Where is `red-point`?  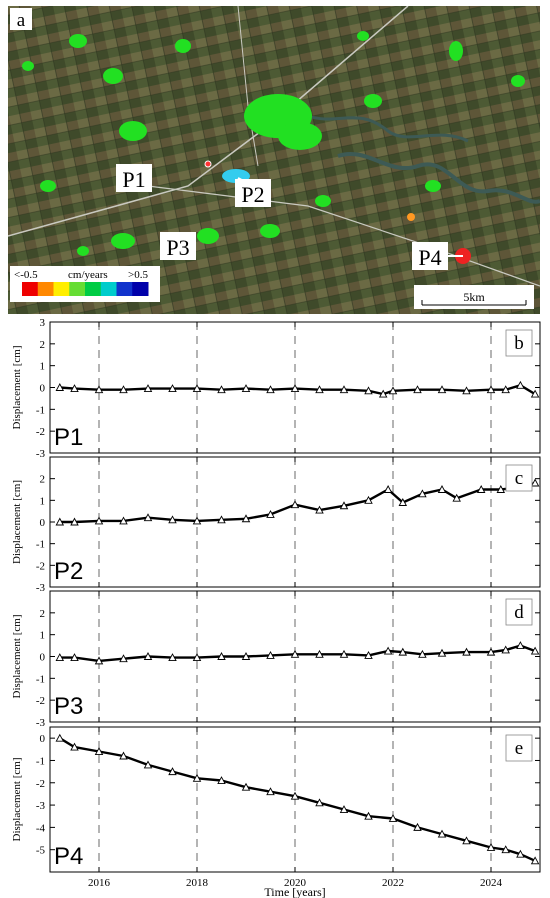
red-point is located at coordinates (208, 164).